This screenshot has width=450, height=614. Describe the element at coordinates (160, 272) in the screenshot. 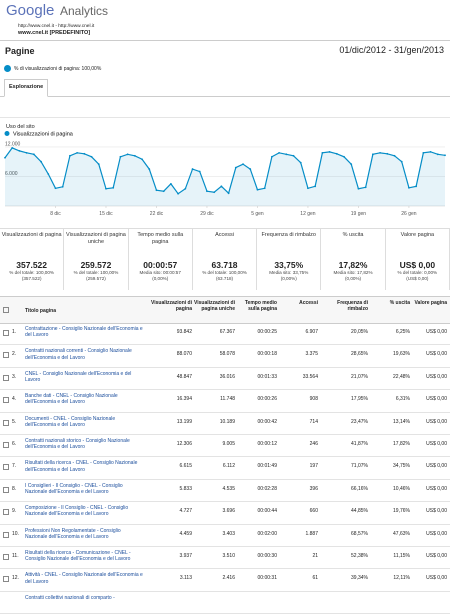

I see `metric-note: Media sito: 00:00:57` at that location.